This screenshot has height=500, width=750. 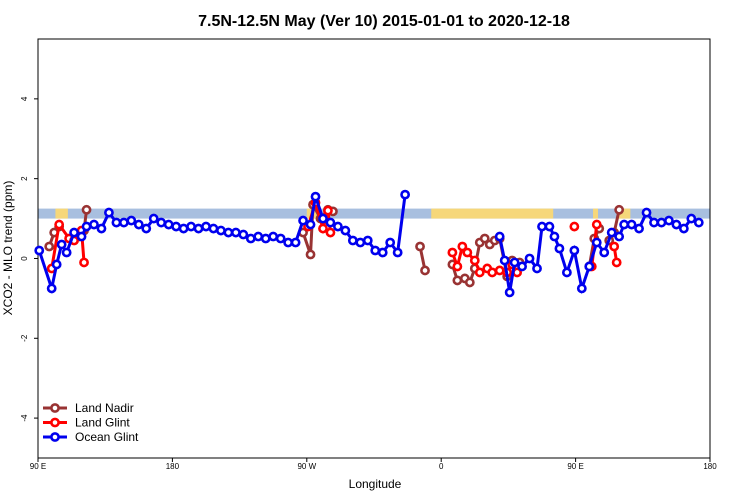 I want to click on y-axis-label: XCO2 - MLO trend (ppm), so click(x=8, y=248).